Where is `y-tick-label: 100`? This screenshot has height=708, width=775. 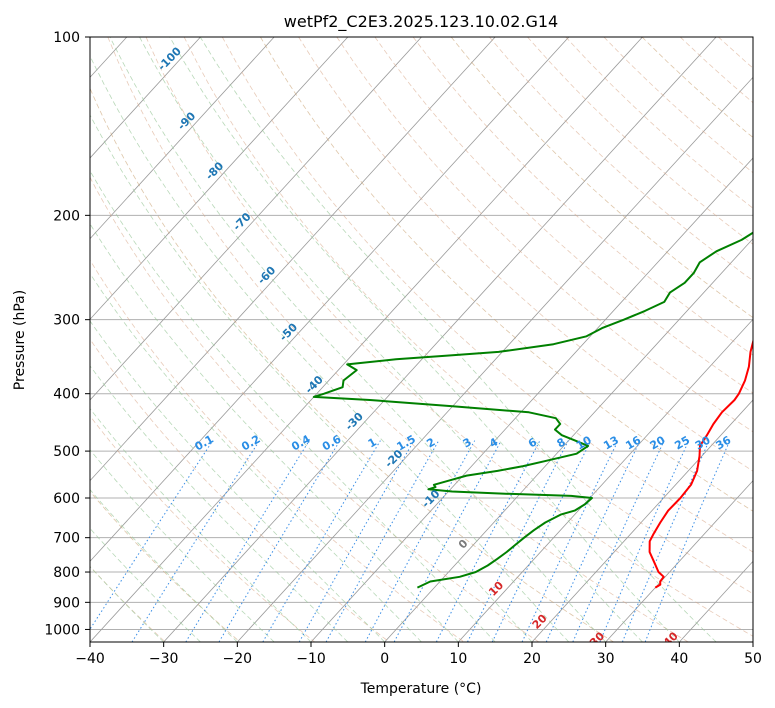 y-tick-label: 100 is located at coordinates (66, 38).